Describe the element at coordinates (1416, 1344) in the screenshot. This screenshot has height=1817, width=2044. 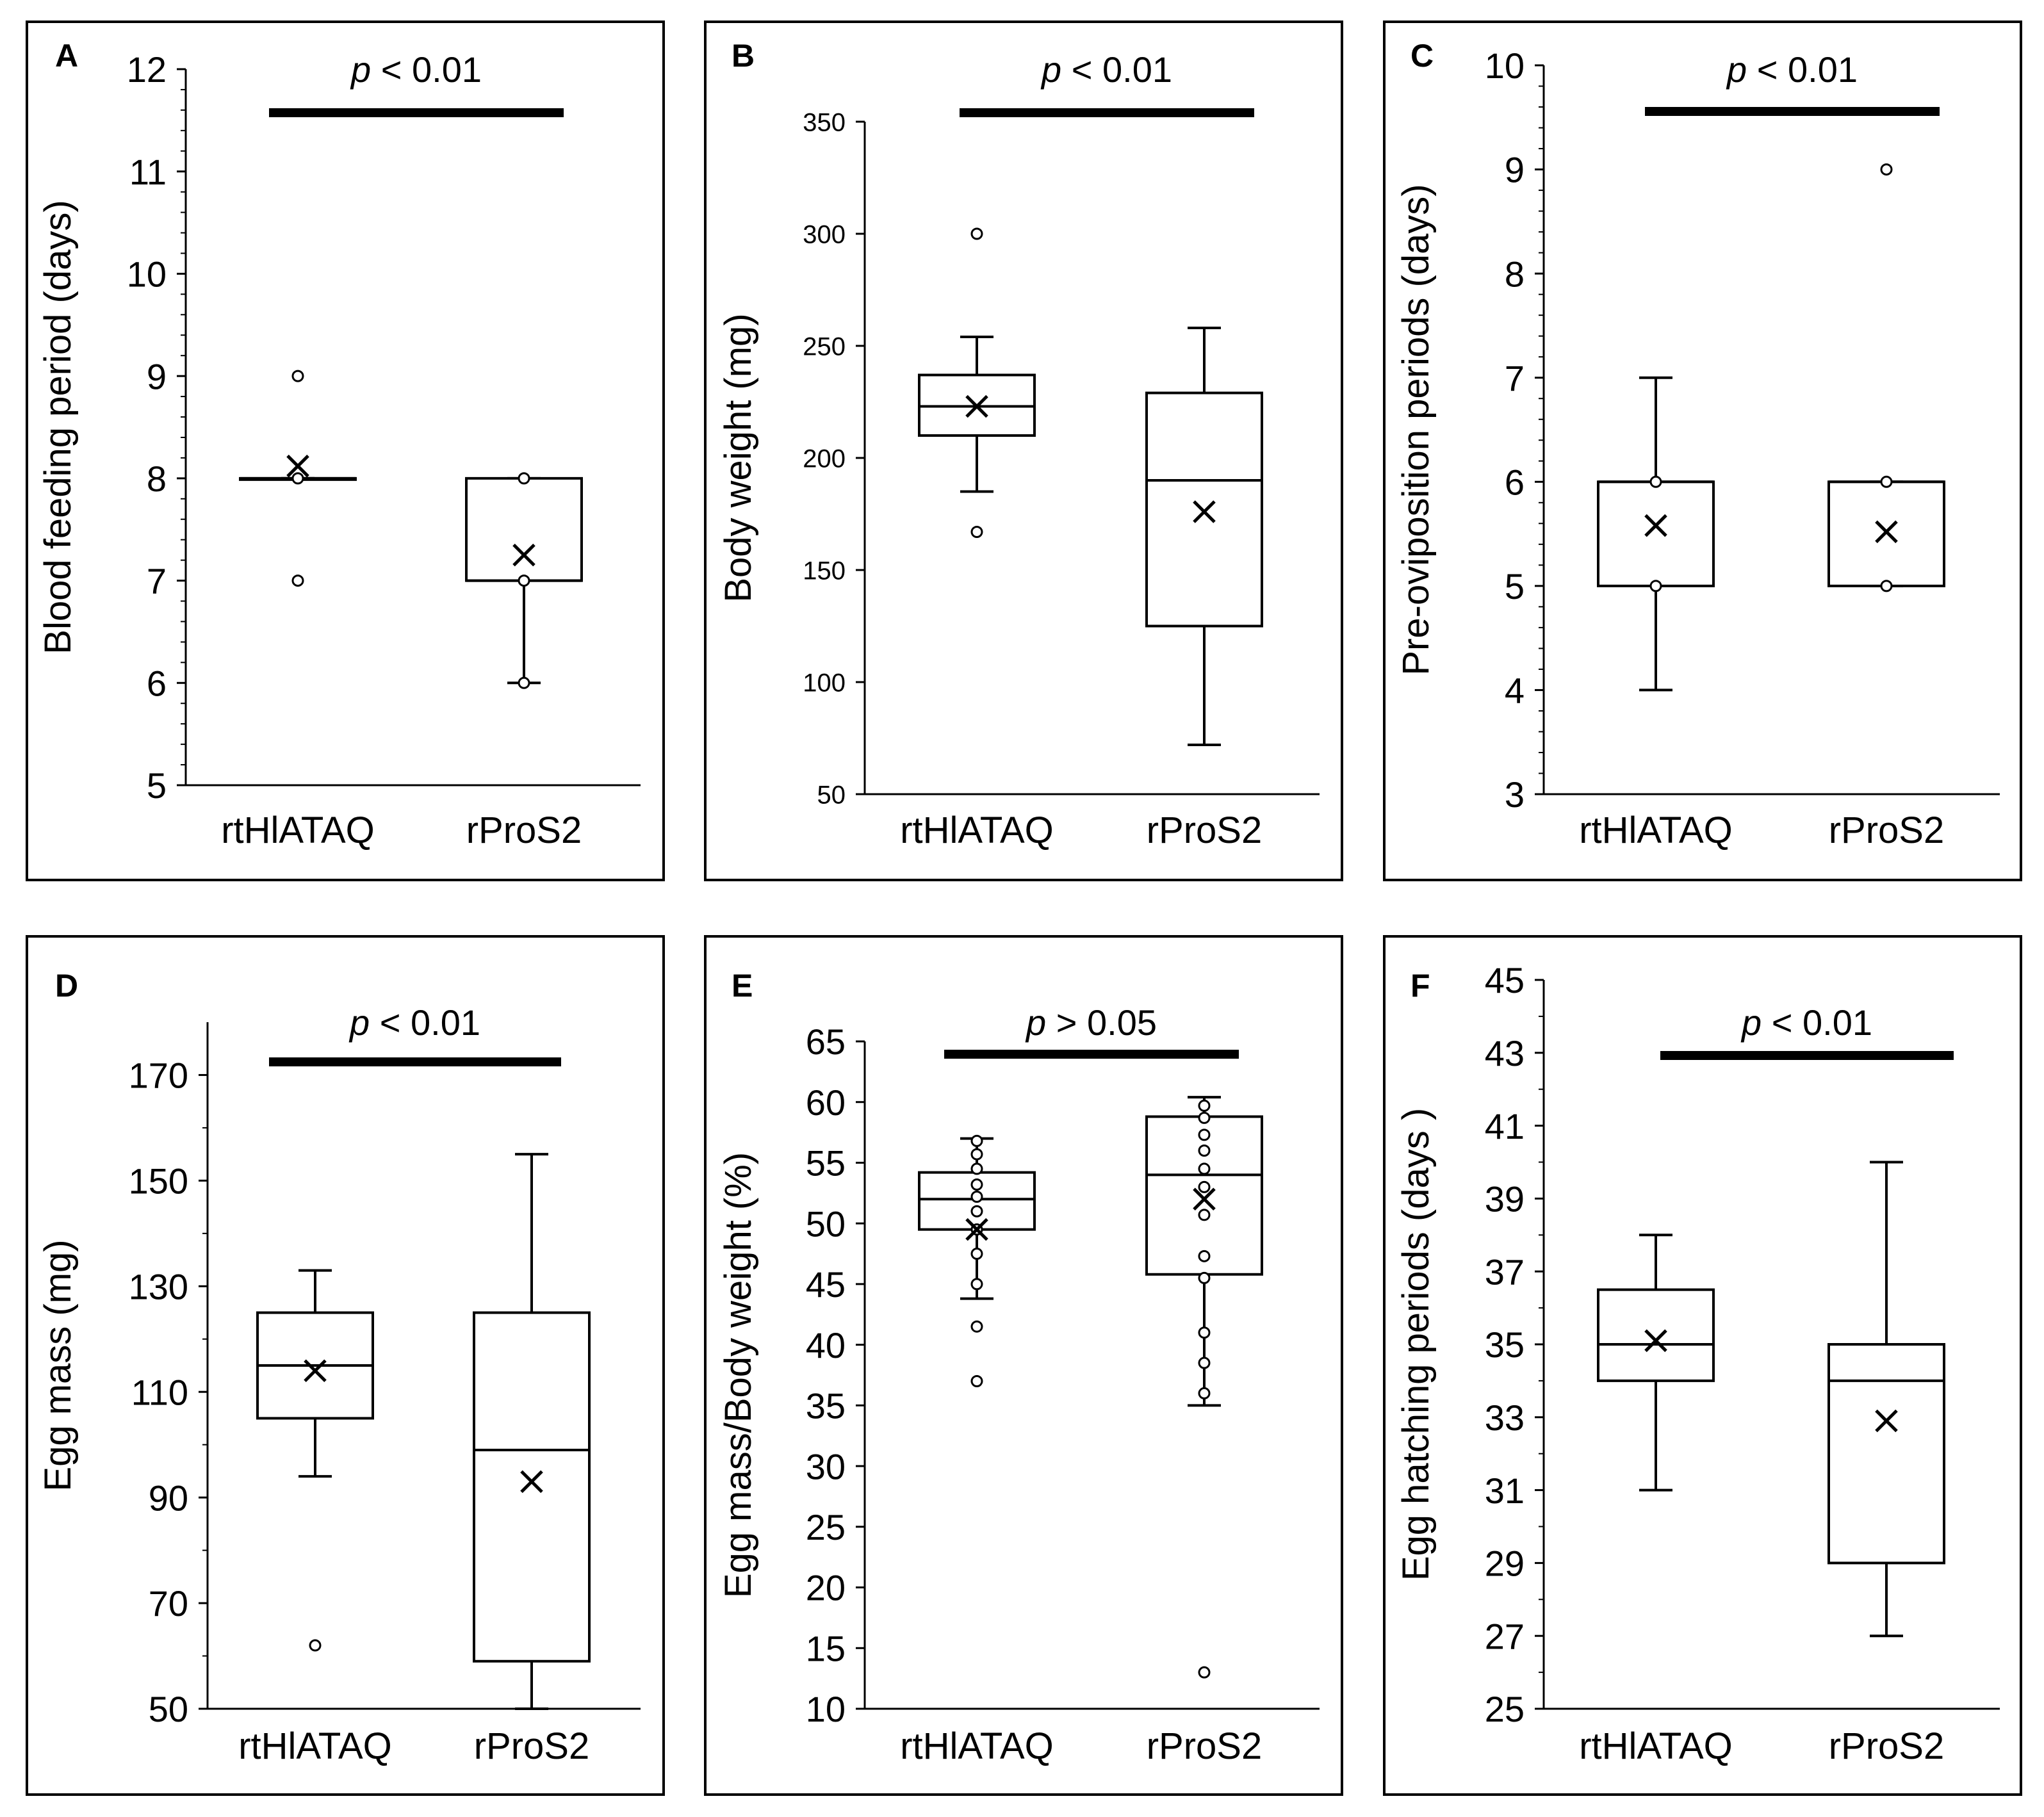
I see `y-axis-title: Egg hatching periods (days )` at that location.